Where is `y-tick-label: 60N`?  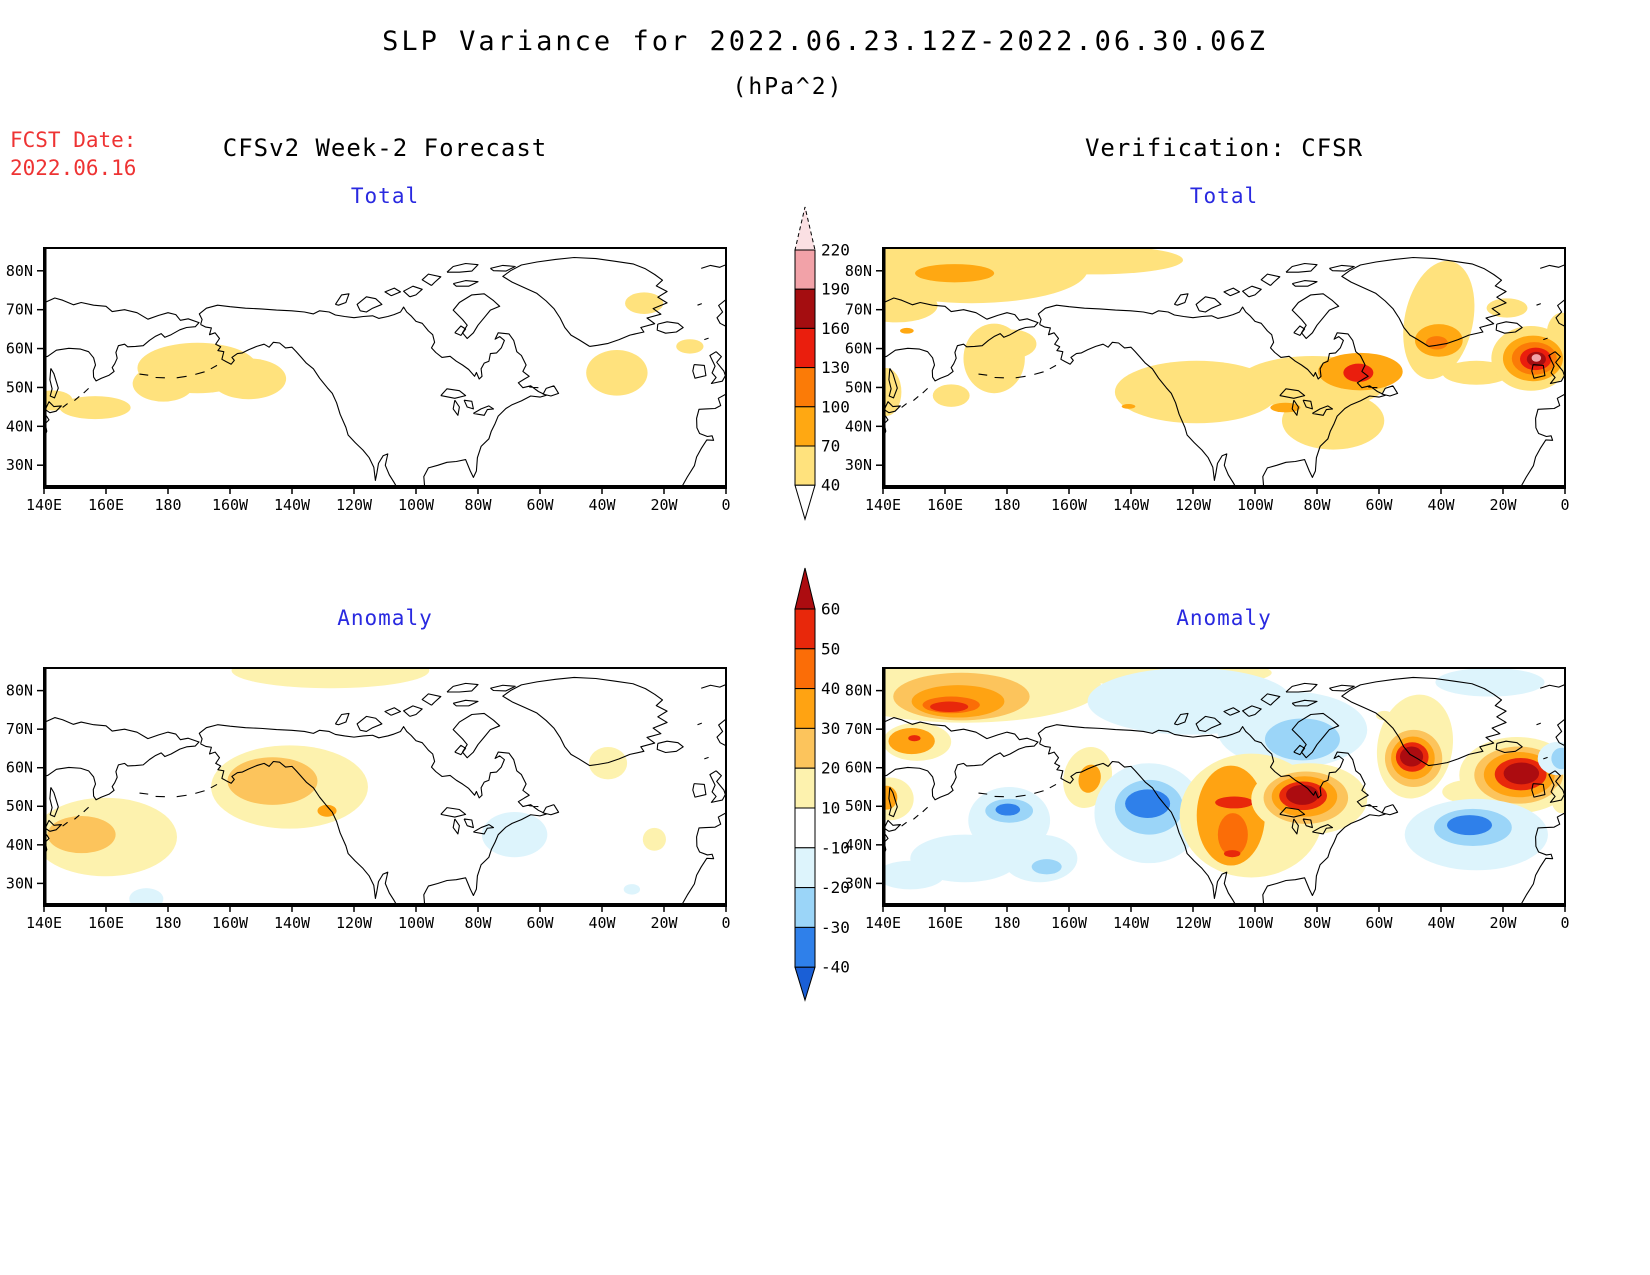 y-tick-label: 60N is located at coordinates (19, 768).